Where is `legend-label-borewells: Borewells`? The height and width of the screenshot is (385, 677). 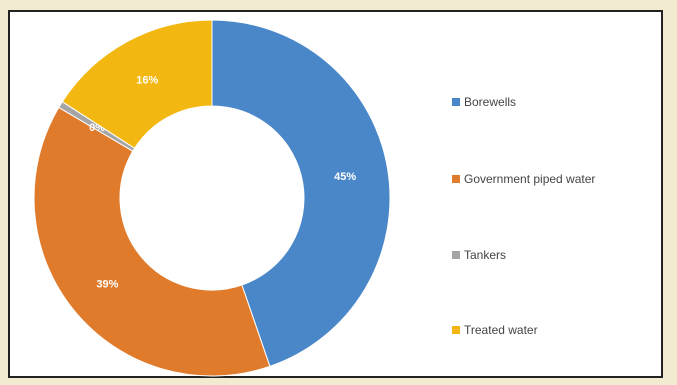
legend-label-borewells: Borewells is located at coordinates (490, 102).